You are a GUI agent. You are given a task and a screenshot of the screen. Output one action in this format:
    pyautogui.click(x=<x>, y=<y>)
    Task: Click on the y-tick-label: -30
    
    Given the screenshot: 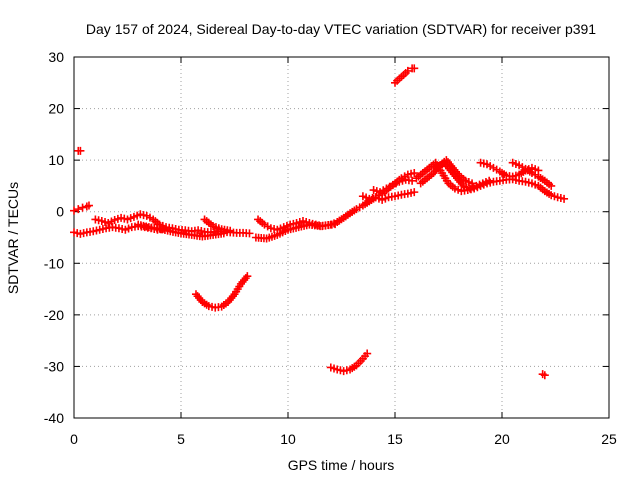 What is the action you would take?
    pyautogui.click(x=54, y=366)
    